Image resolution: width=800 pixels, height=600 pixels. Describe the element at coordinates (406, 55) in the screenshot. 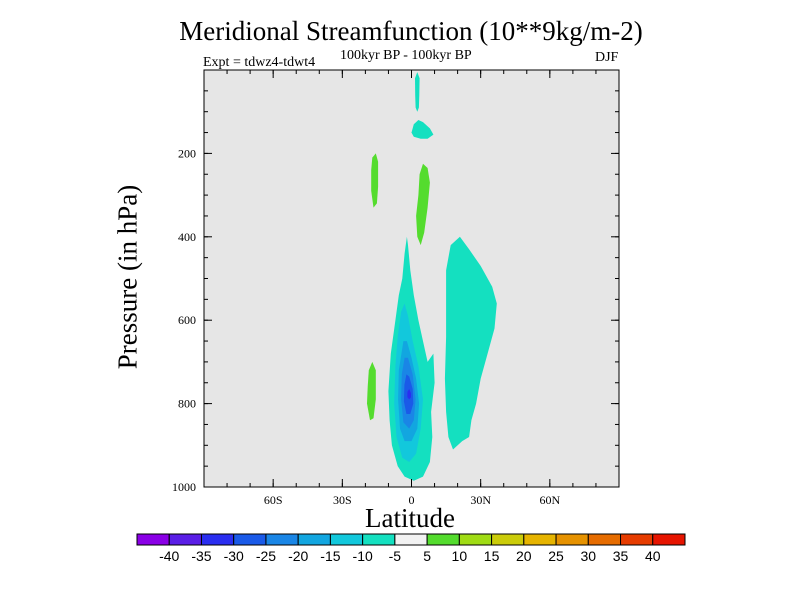

I see `chart-subtitle: 100kyr BP - 100kyr BP` at that location.